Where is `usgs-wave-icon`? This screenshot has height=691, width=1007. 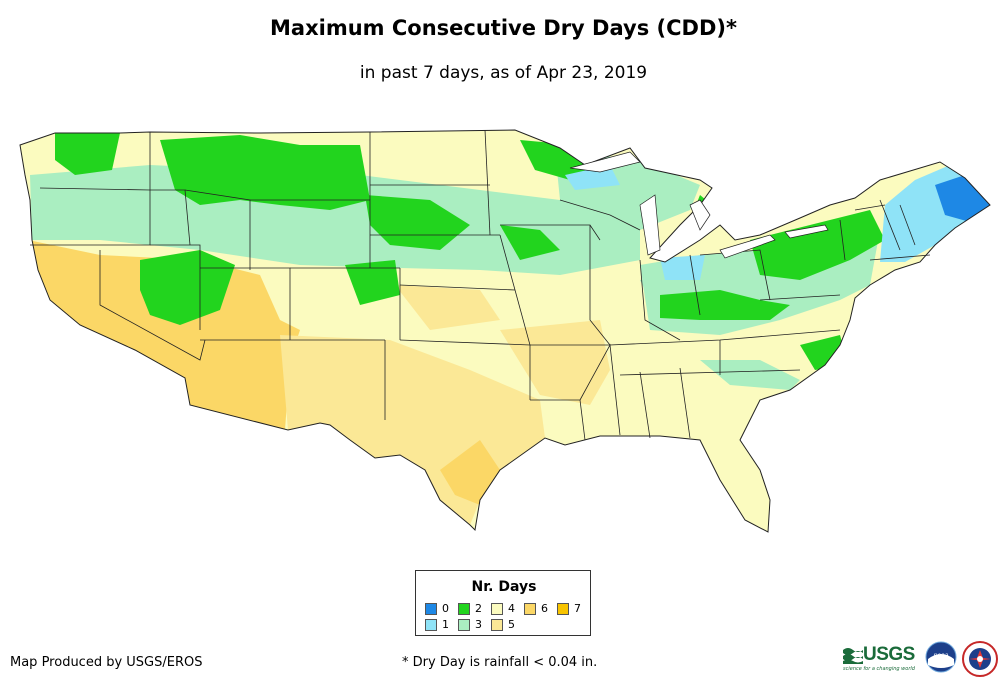 usgs-wave-icon is located at coordinates (853, 656).